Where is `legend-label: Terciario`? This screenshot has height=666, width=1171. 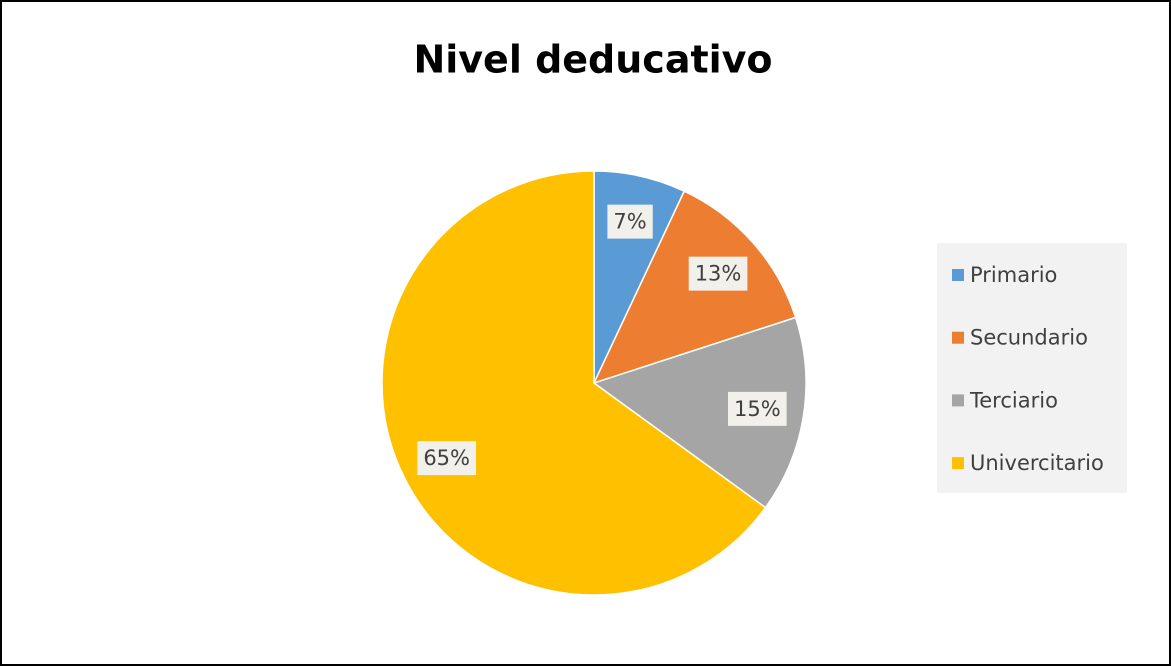
legend-label: Terciario is located at coordinates (1013, 400).